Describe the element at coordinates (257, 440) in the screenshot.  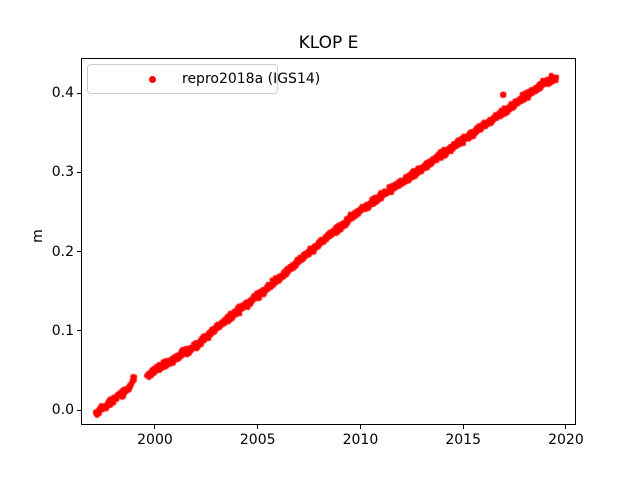
I see `x-tick-label: 2005` at that location.